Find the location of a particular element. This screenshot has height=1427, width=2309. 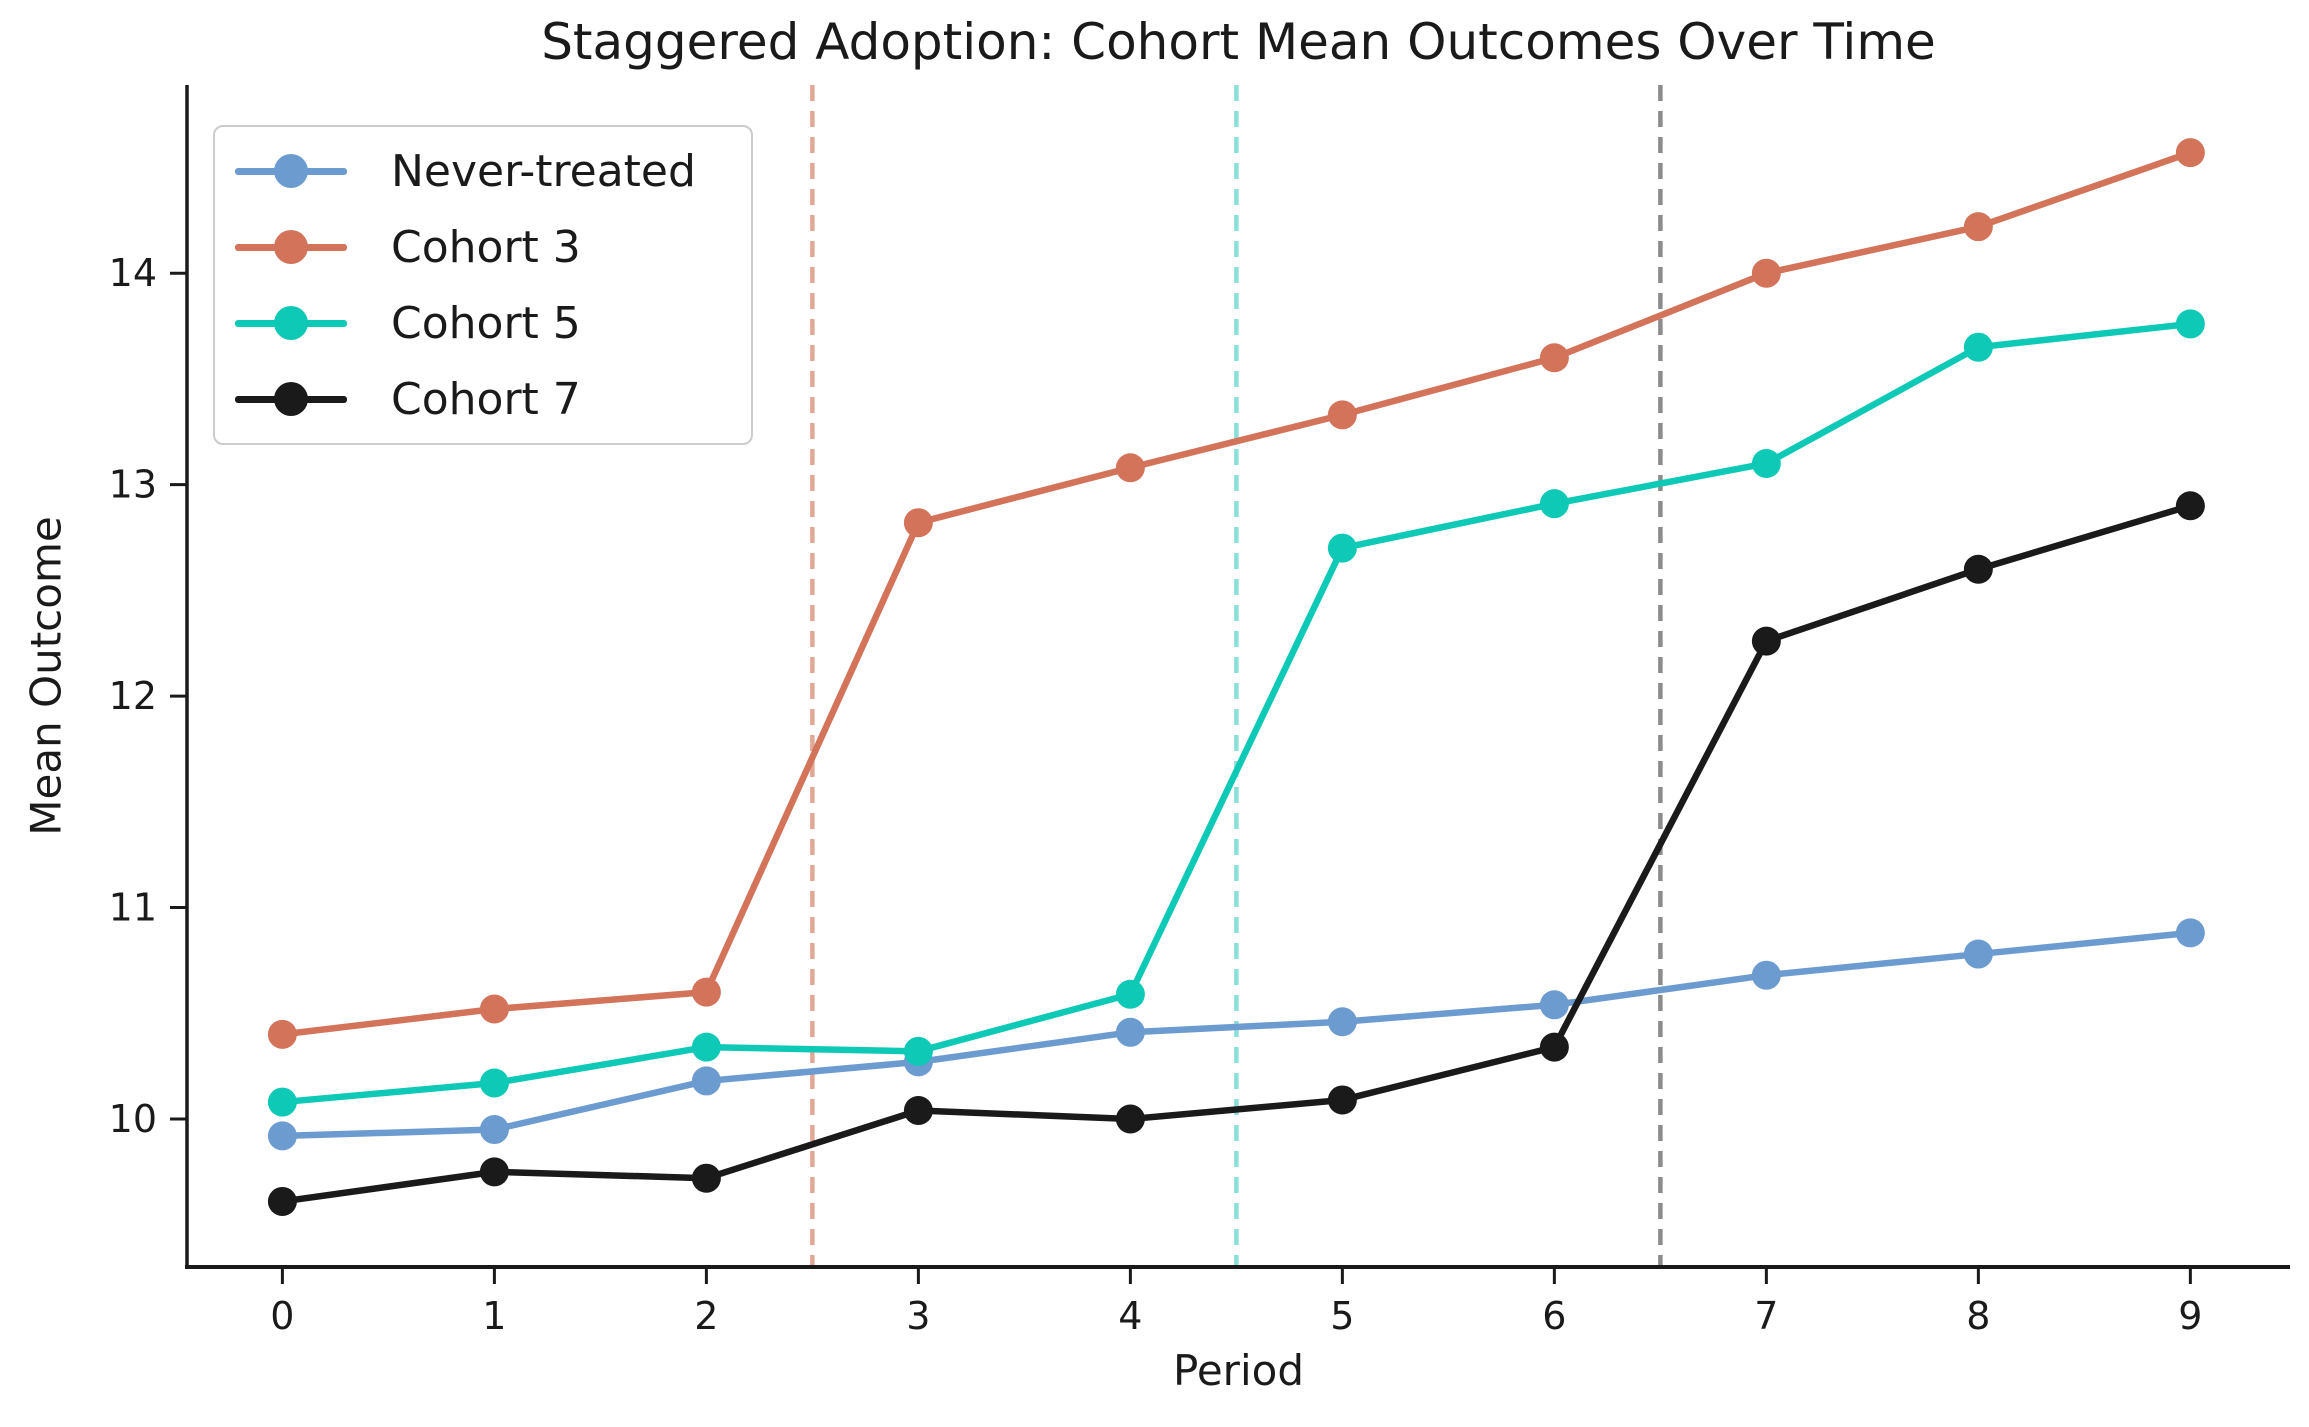

x-tick-label: 8 is located at coordinates (1978, 1316).